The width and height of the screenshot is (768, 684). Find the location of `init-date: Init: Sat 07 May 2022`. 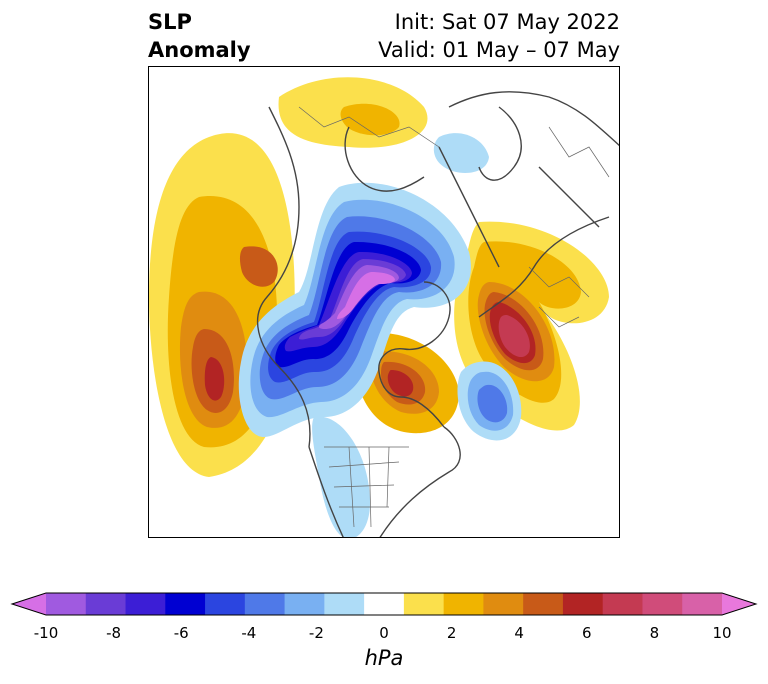

init-date: Init: Sat 07 May 2022 is located at coordinates (507, 22).